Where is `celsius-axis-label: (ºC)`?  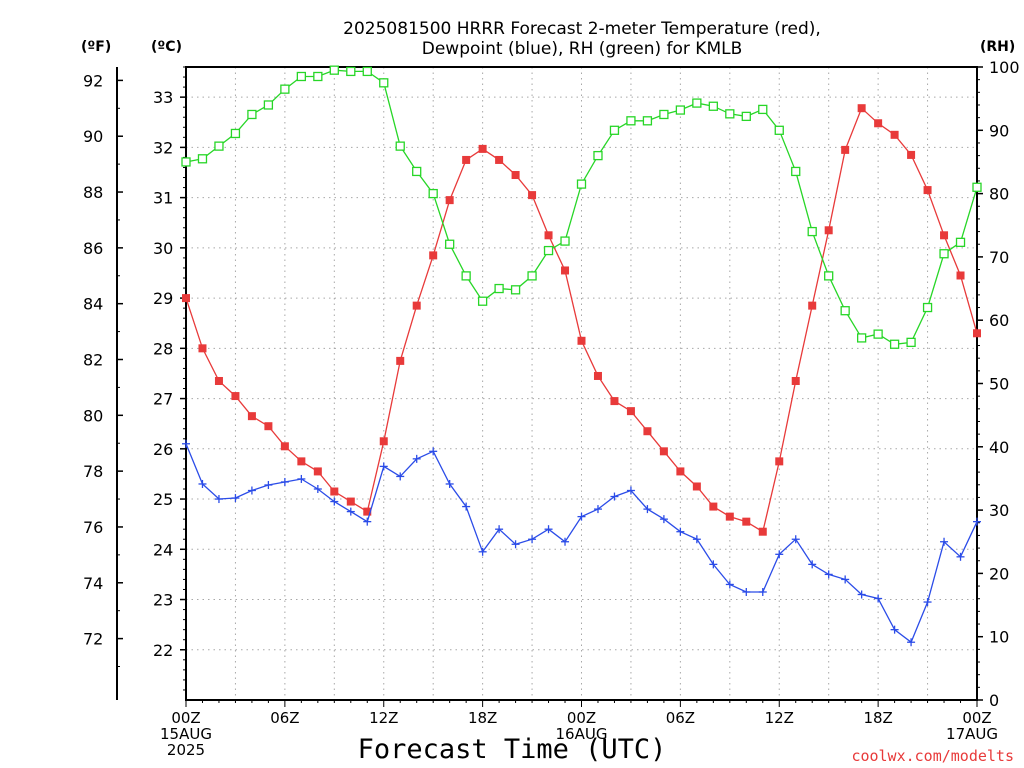 celsius-axis-label: (ºC) is located at coordinates (166, 47).